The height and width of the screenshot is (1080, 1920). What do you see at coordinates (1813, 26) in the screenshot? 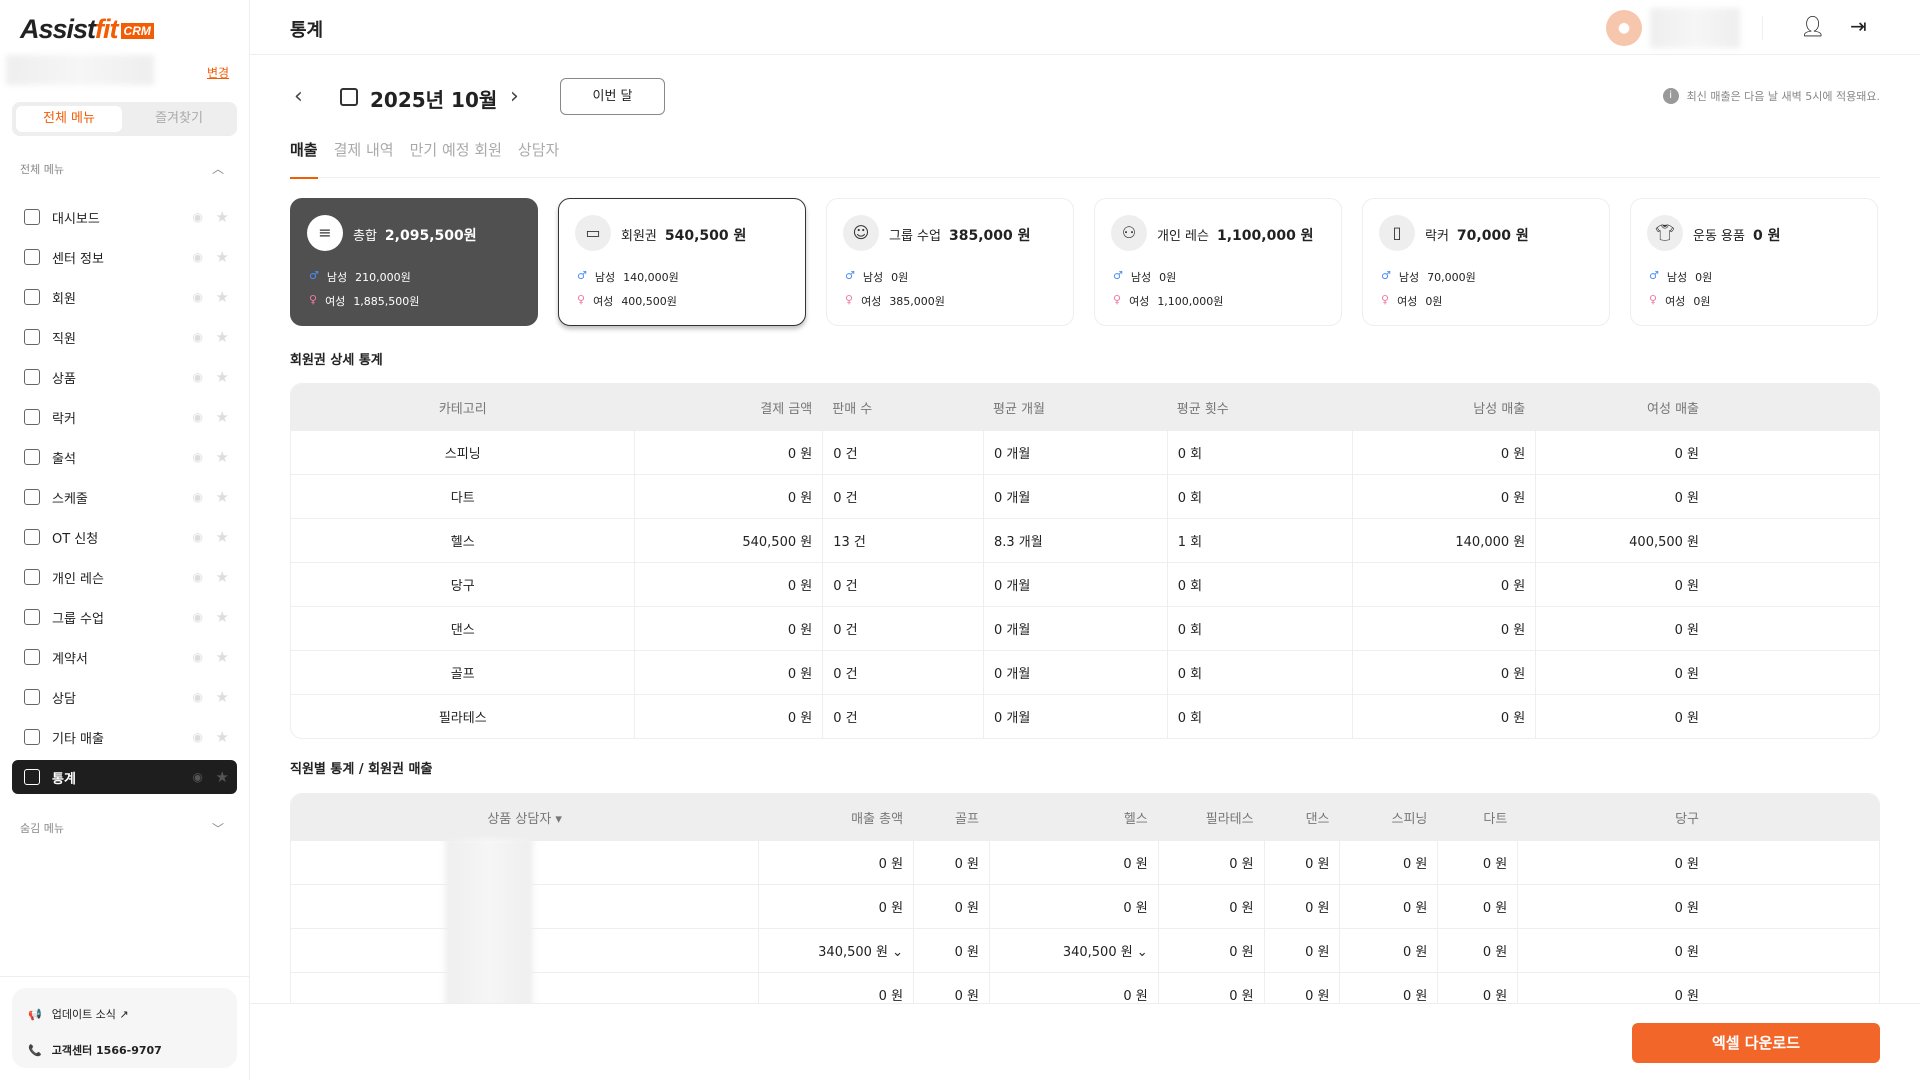
I see `profile-icon: 👤︎` at bounding box center [1813, 26].